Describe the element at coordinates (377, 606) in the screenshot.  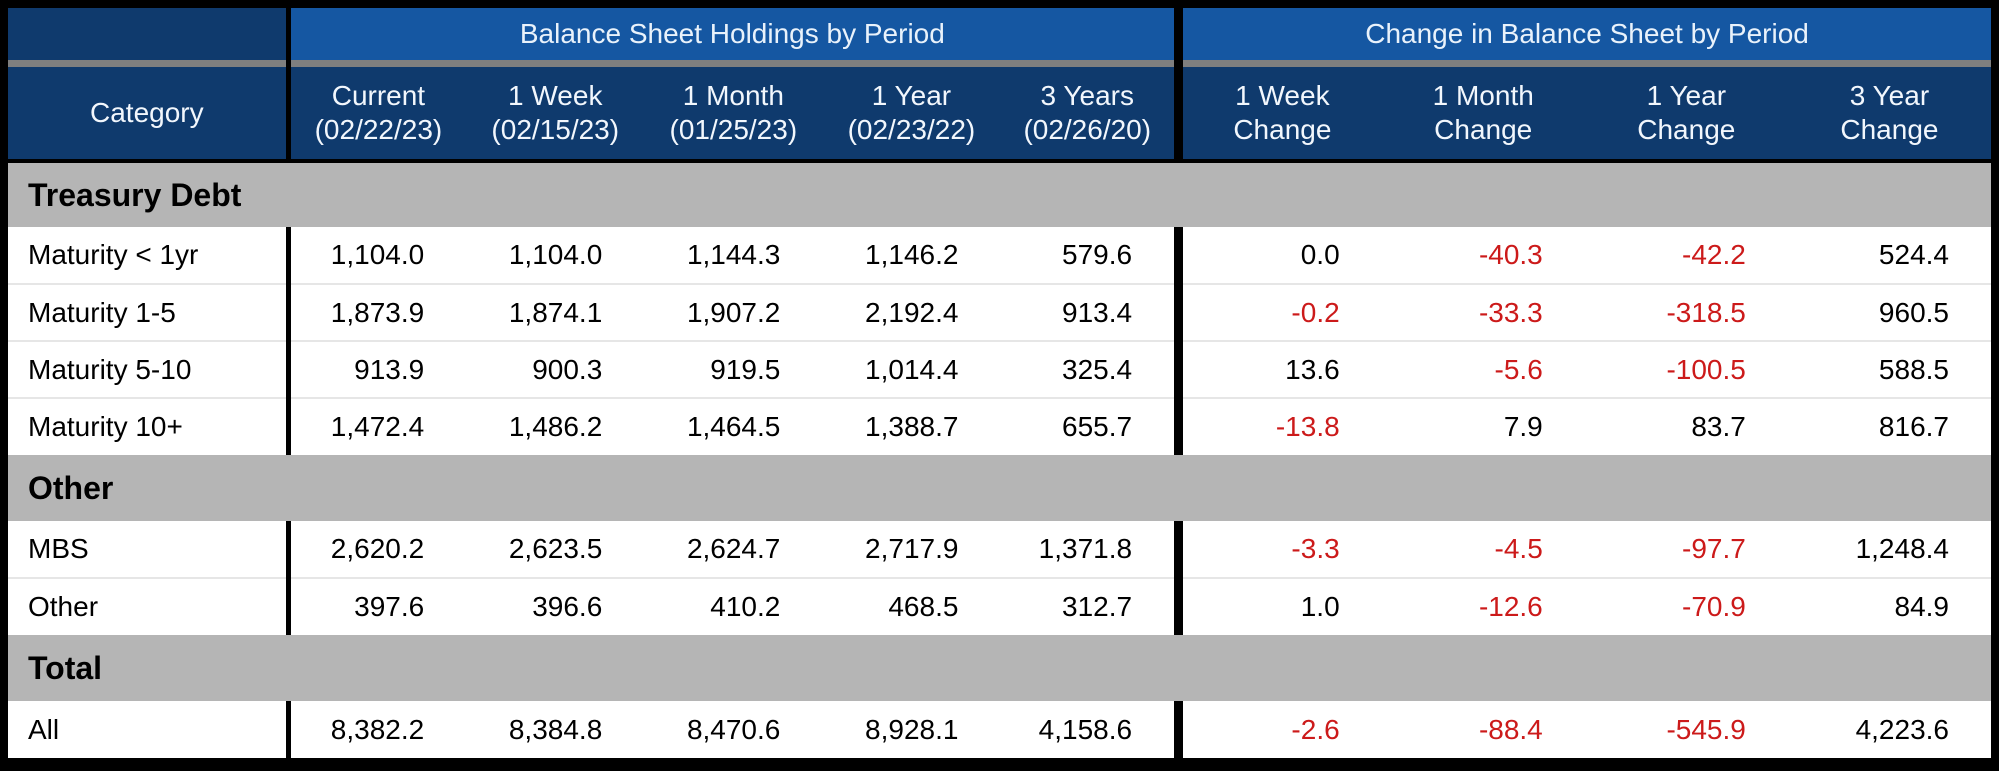
I see `holdings-value: 397.6` at that location.